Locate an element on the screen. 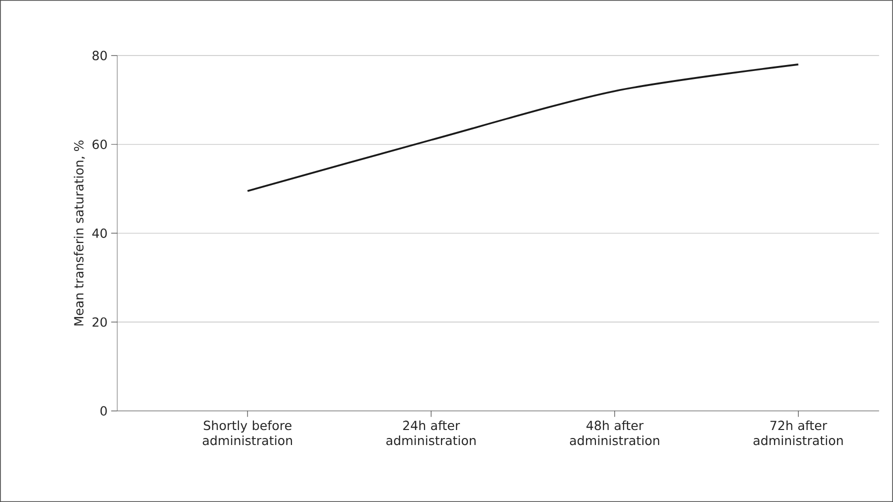  x-tick-label: 48h after administration is located at coordinates (615, 433).